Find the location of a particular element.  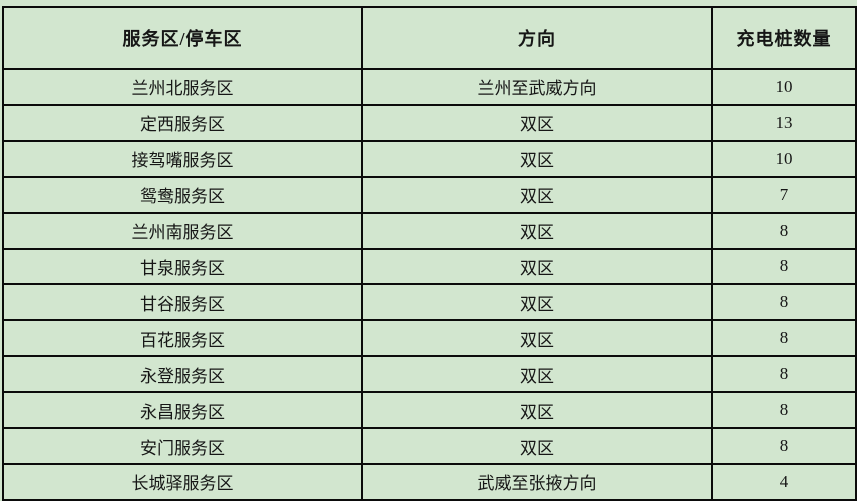

table-row: 百花服务区 双区 8 is located at coordinates (429, 338).